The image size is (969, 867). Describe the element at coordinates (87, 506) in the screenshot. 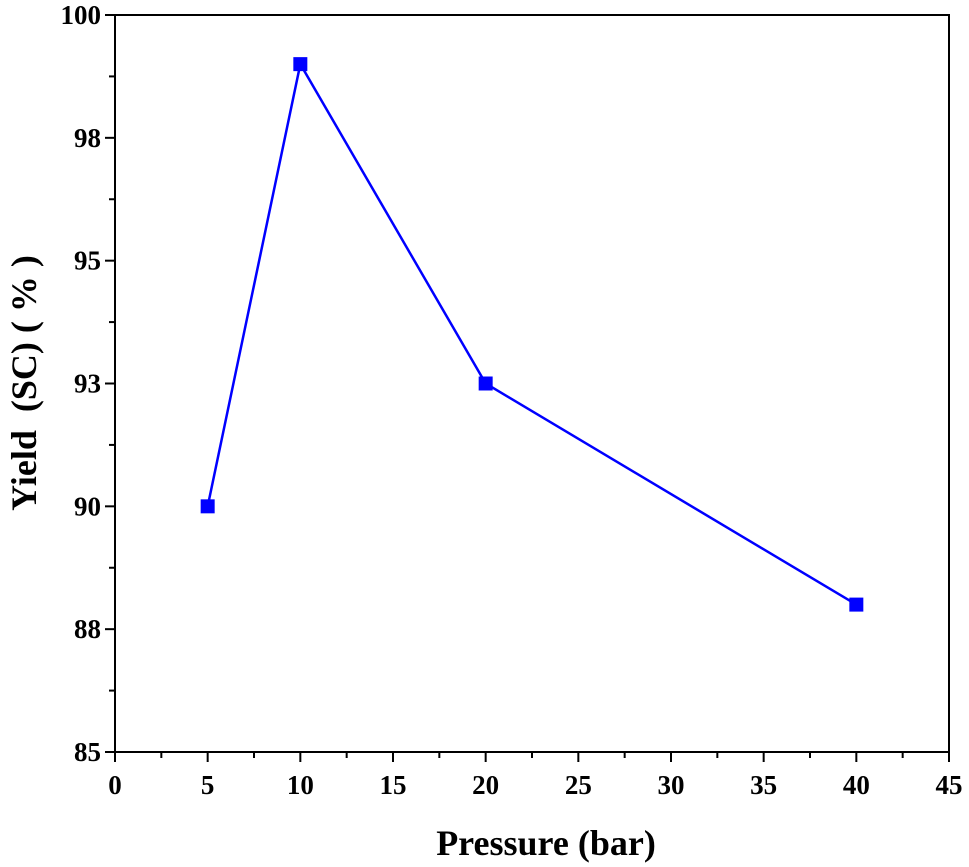

I see `y-tick-label: 90` at that location.